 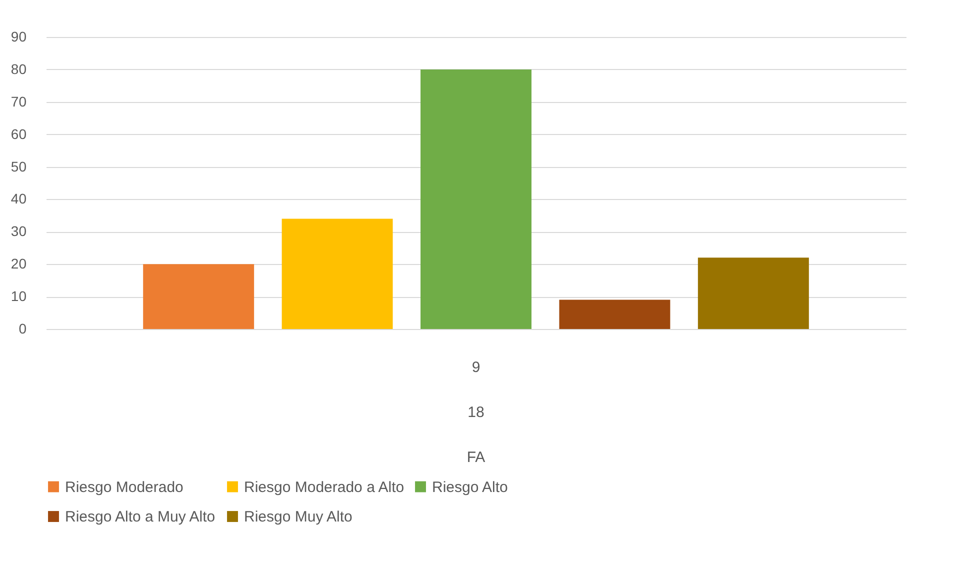 I want to click on y-tick-label: 40, so click(x=18, y=198).